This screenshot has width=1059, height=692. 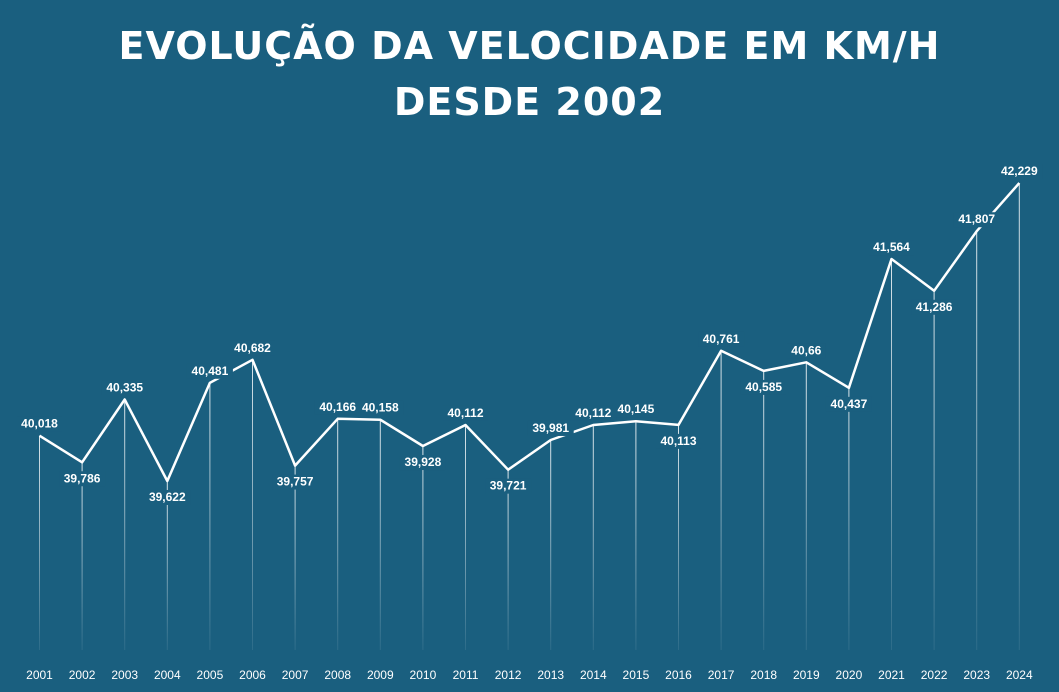 I want to click on x-tick-label-2020: 2020, so click(x=849, y=675).